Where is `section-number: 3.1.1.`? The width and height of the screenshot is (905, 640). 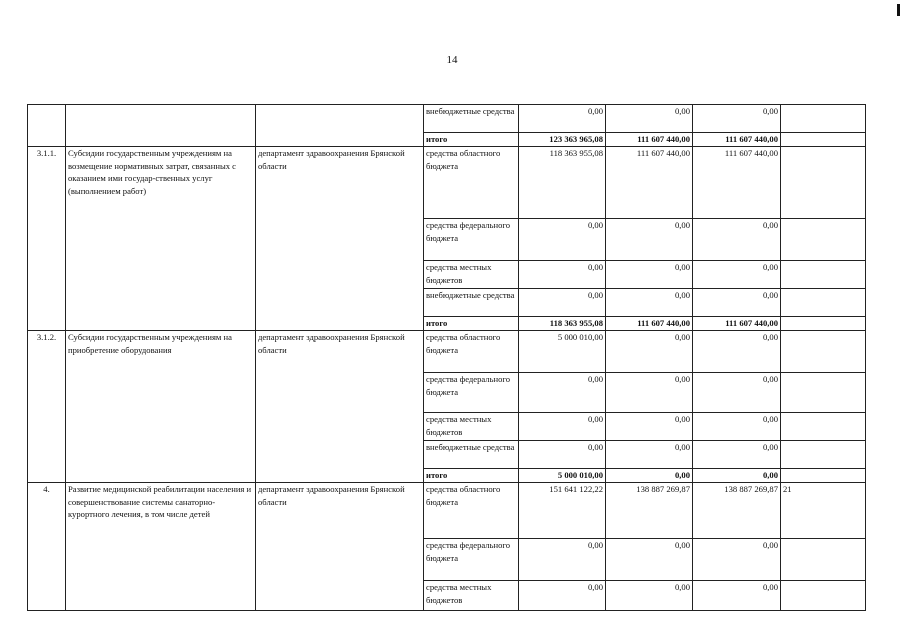
section-number: 3.1.1. is located at coordinates (46, 238).